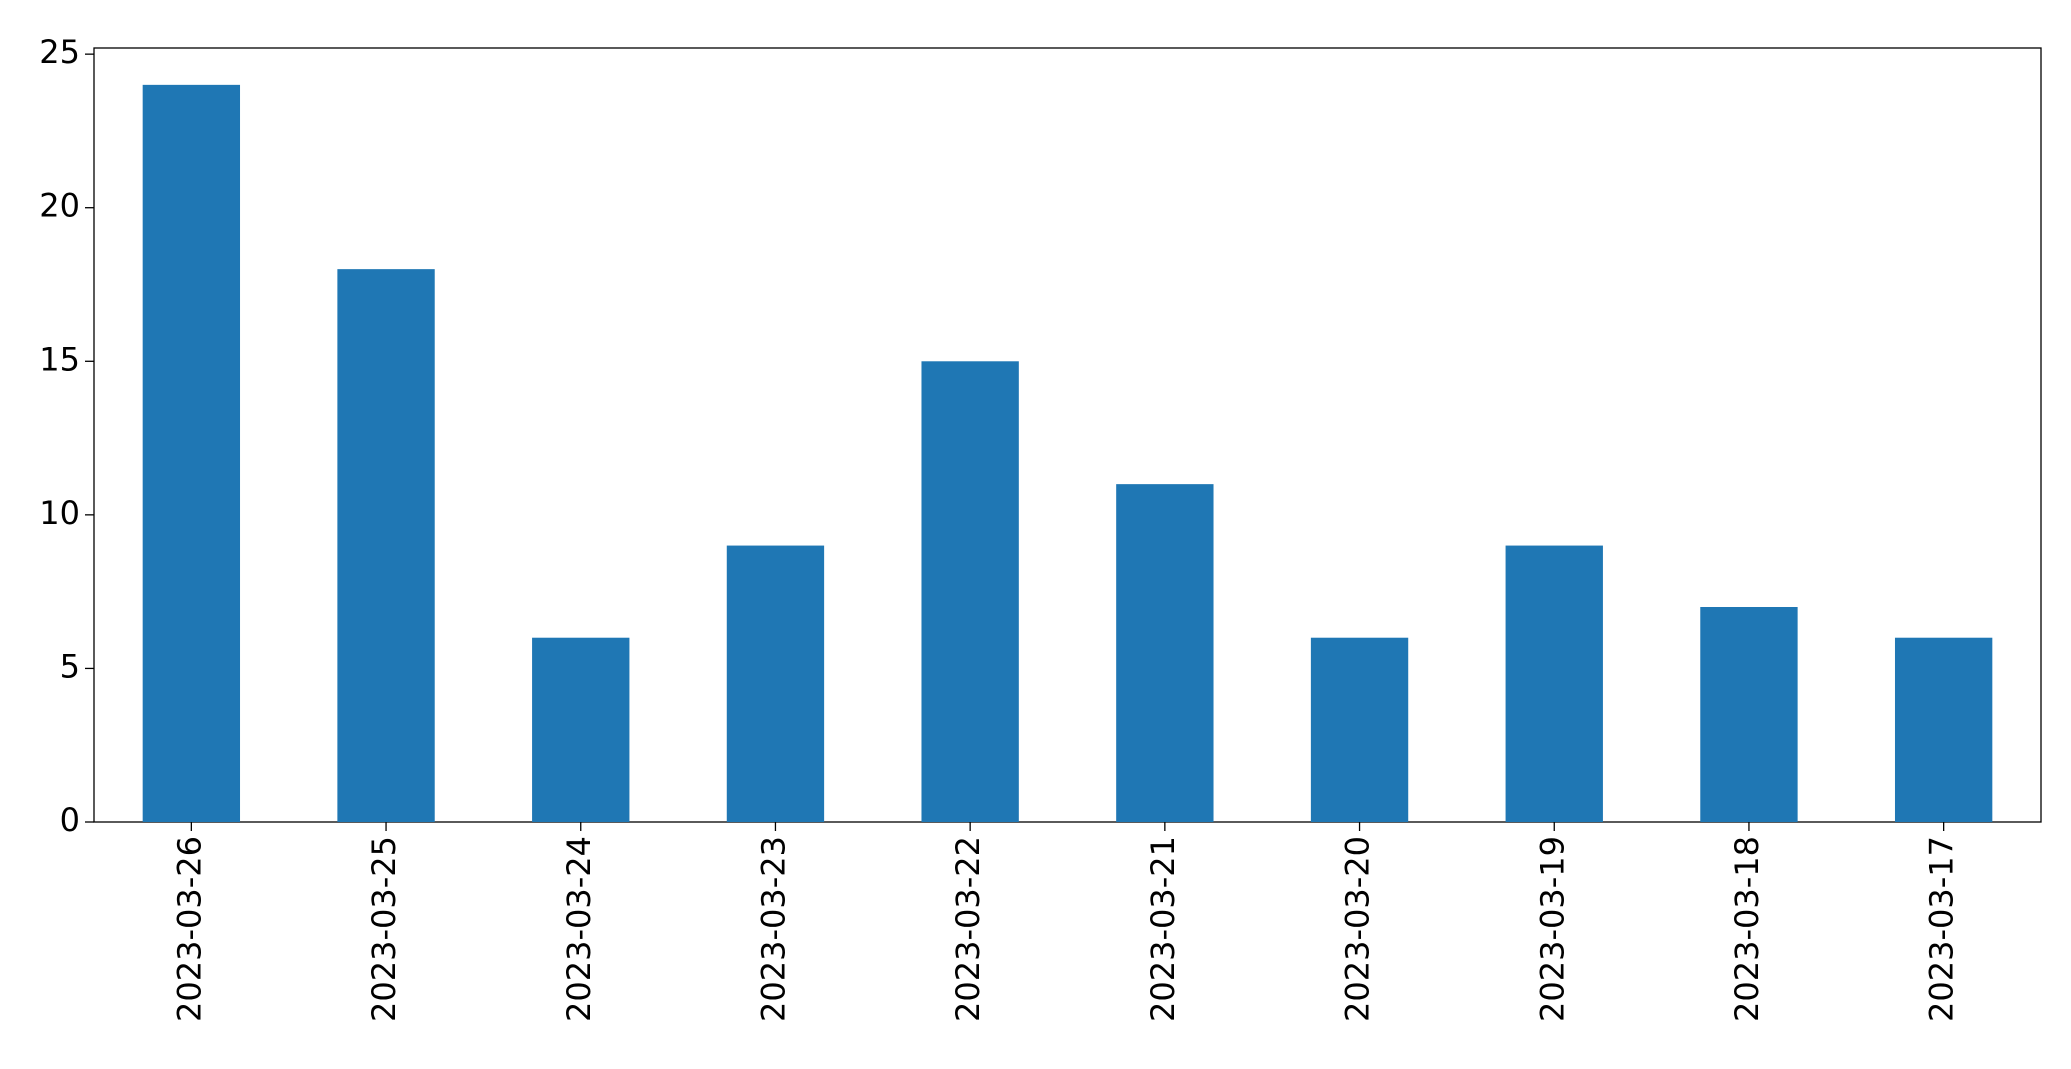 The image size is (2071, 1069). What do you see at coordinates (579, 929) in the screenshot?
I see `x-tick-label: 2023-03-24` at bounding box center [579, 929].